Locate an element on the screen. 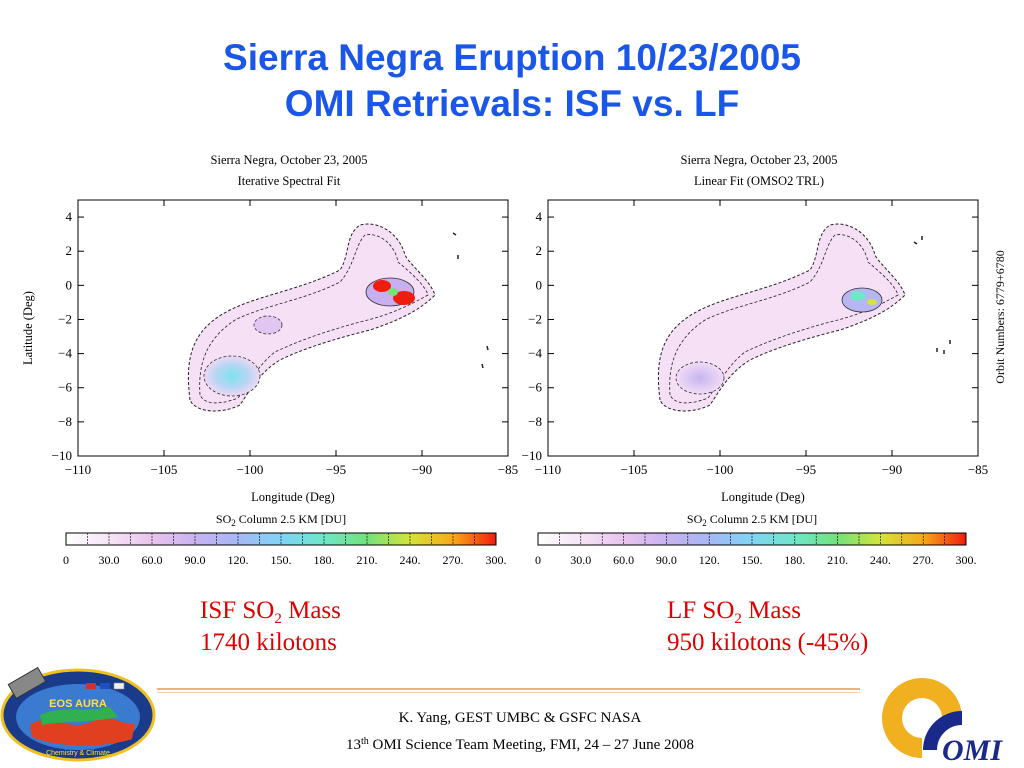 The image size is (1024, 768). left-ytick-label: −8 is located at coordinates (65, 421).